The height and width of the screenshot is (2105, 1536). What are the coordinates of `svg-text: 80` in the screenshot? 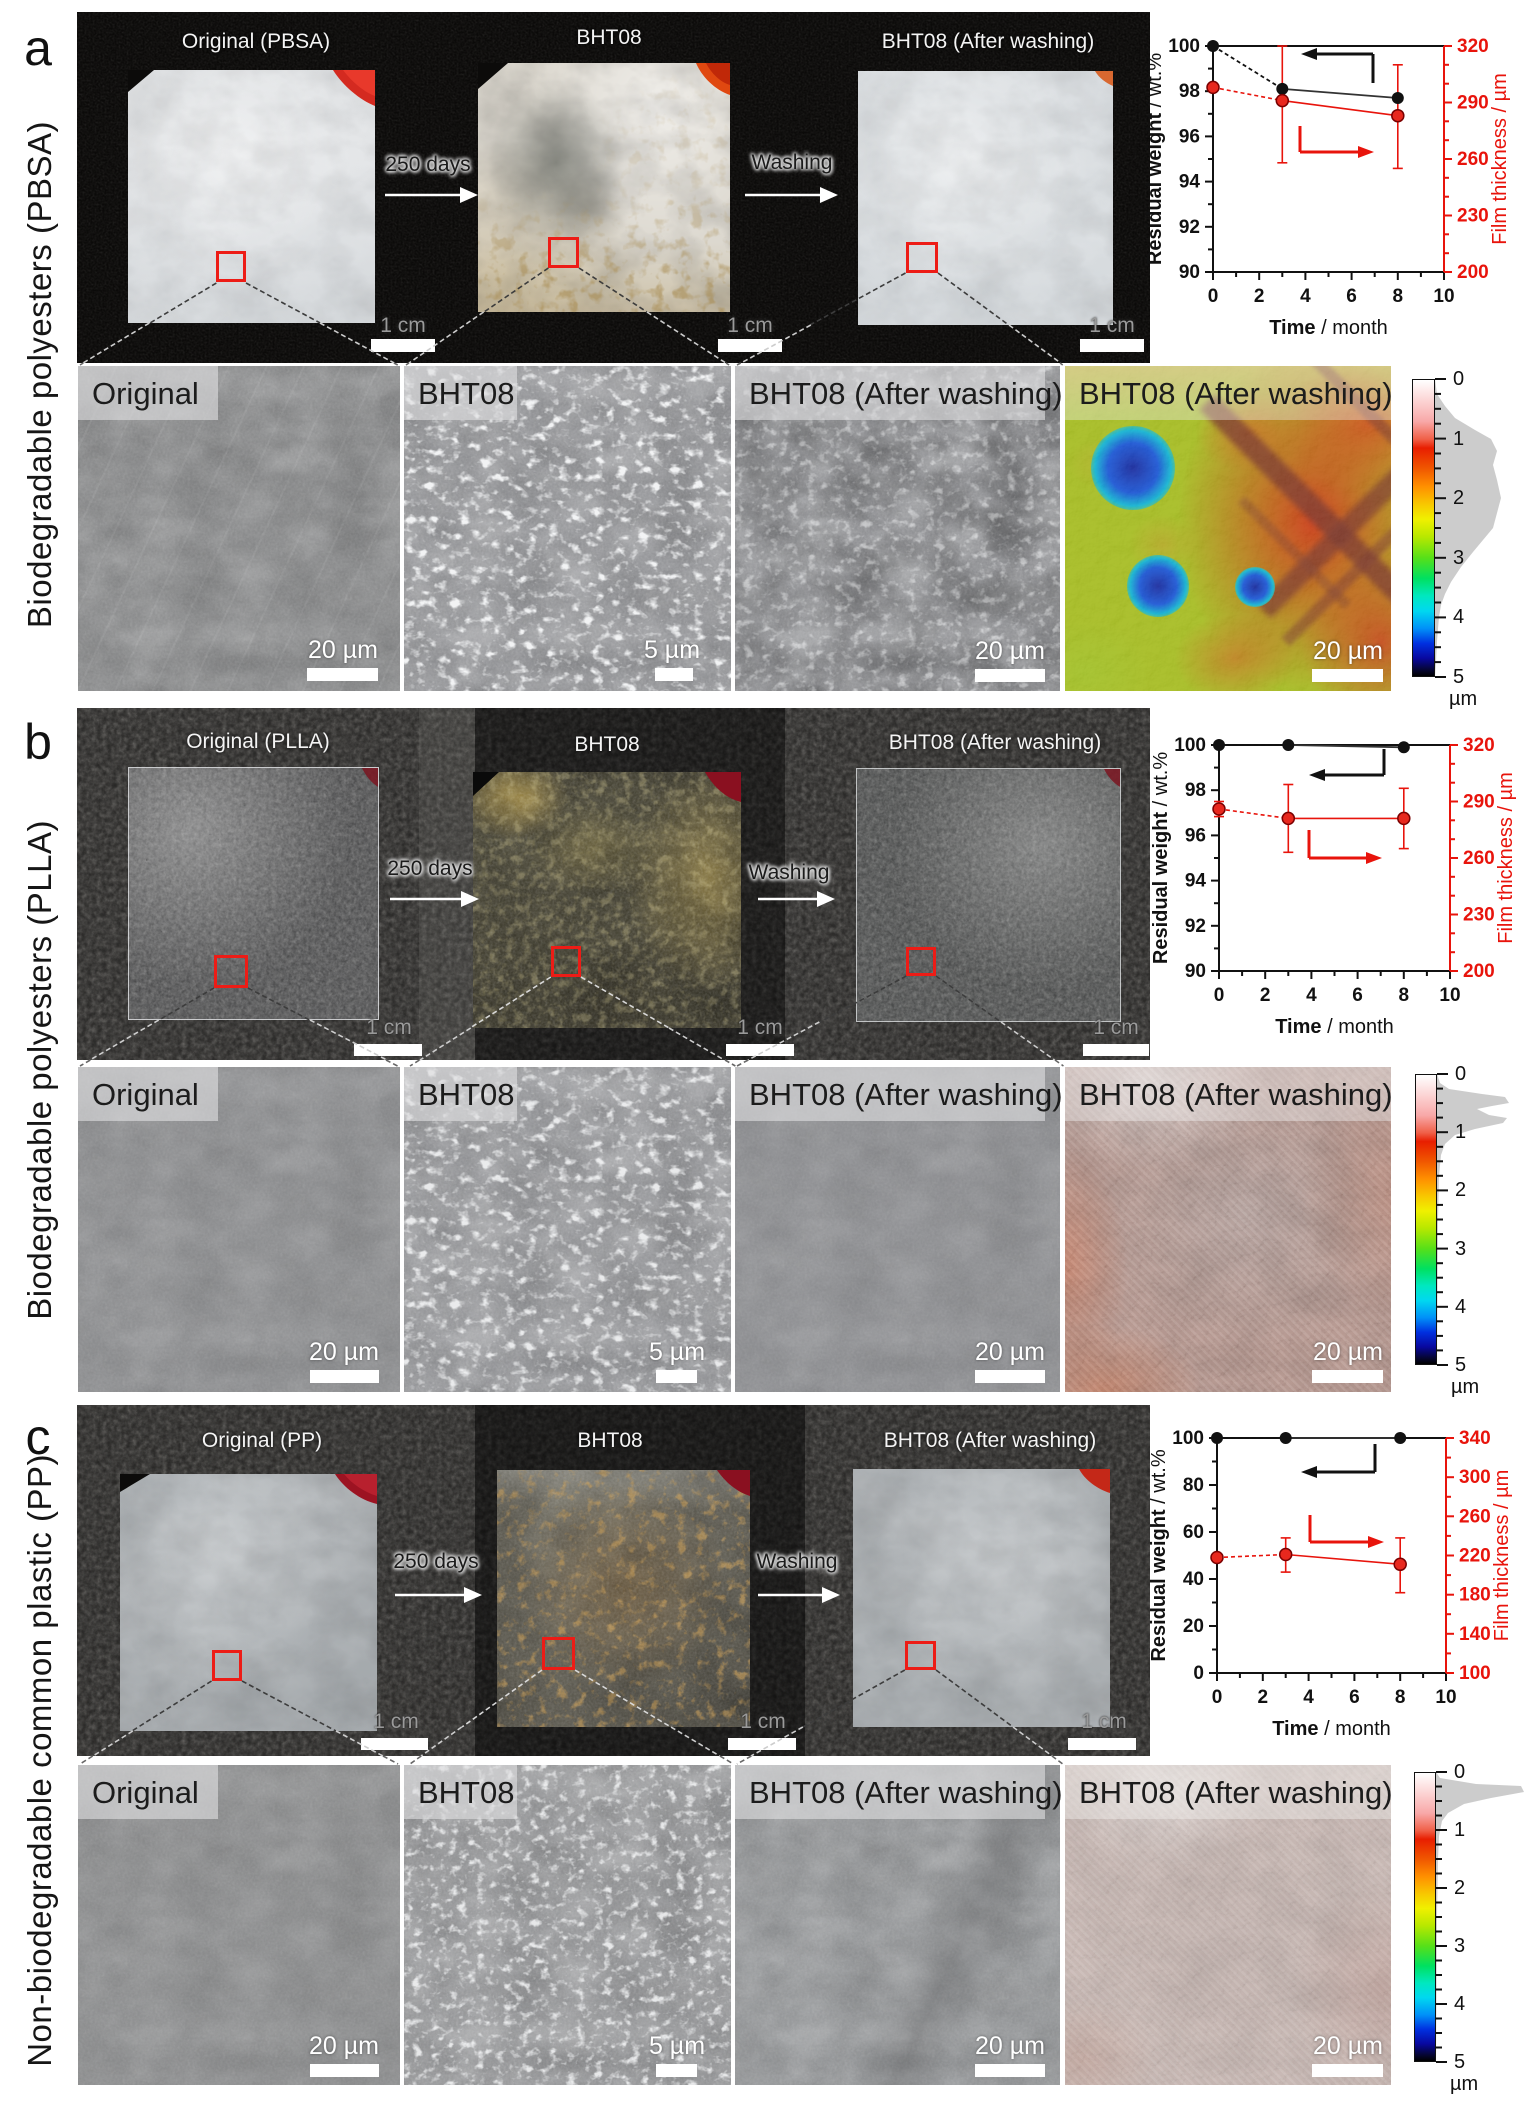 It's located at (1193, 1485).